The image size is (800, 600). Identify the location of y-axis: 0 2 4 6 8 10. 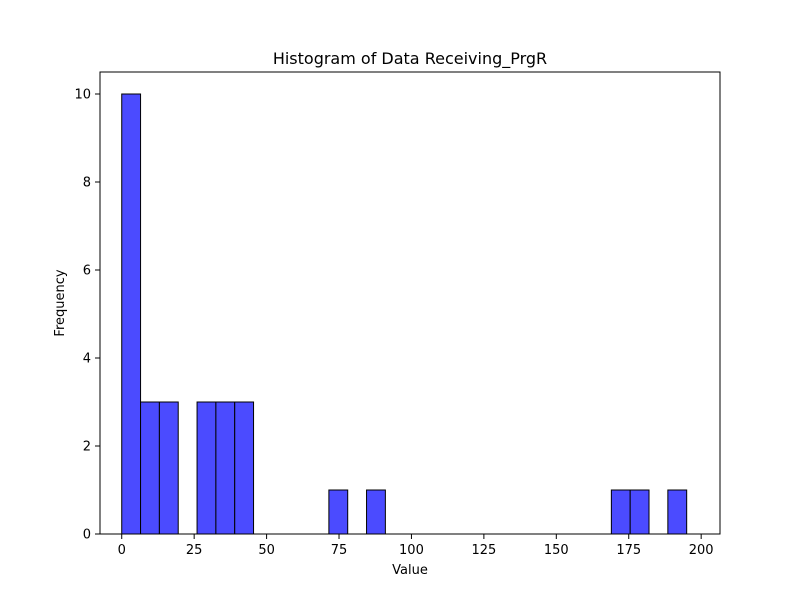
(87, 315).